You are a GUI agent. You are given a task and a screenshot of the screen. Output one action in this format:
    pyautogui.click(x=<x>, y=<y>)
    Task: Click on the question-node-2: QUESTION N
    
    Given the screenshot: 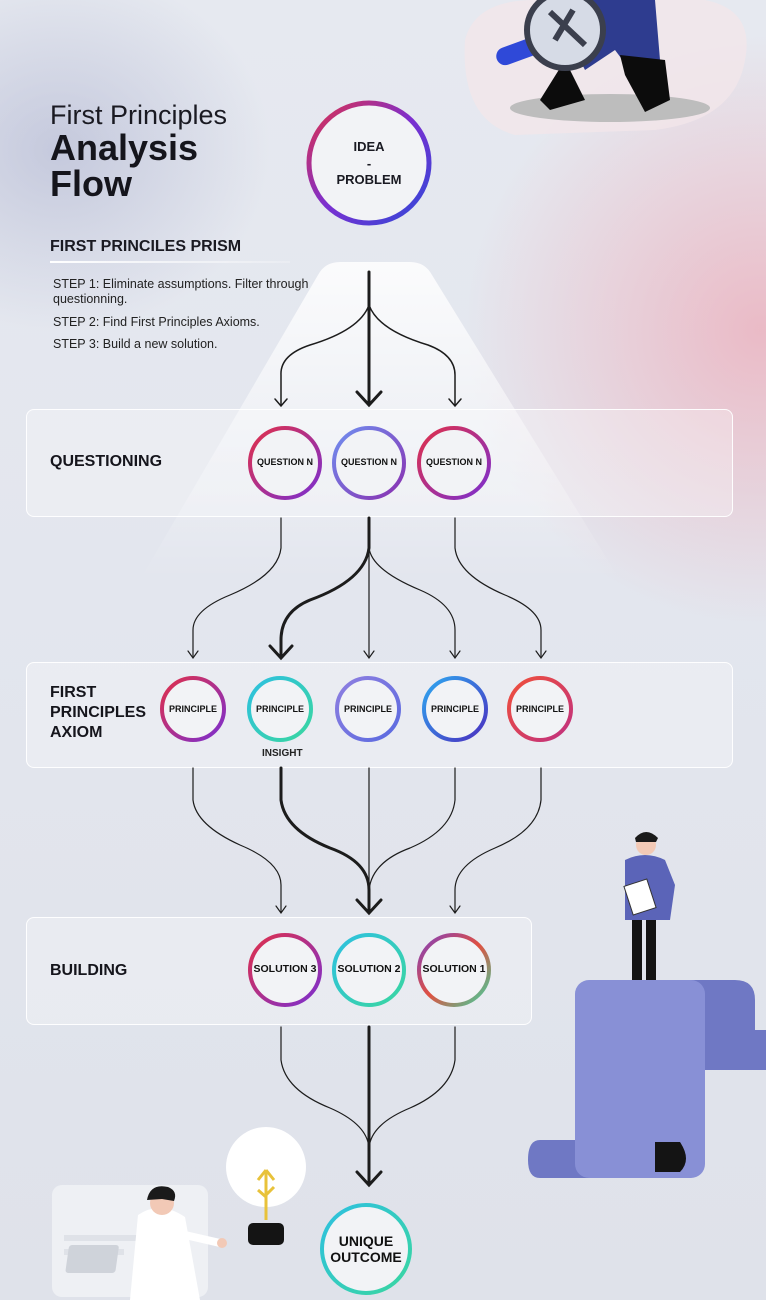 What is the action you would take?
    pyautogui.click(x=368, y=462)
    